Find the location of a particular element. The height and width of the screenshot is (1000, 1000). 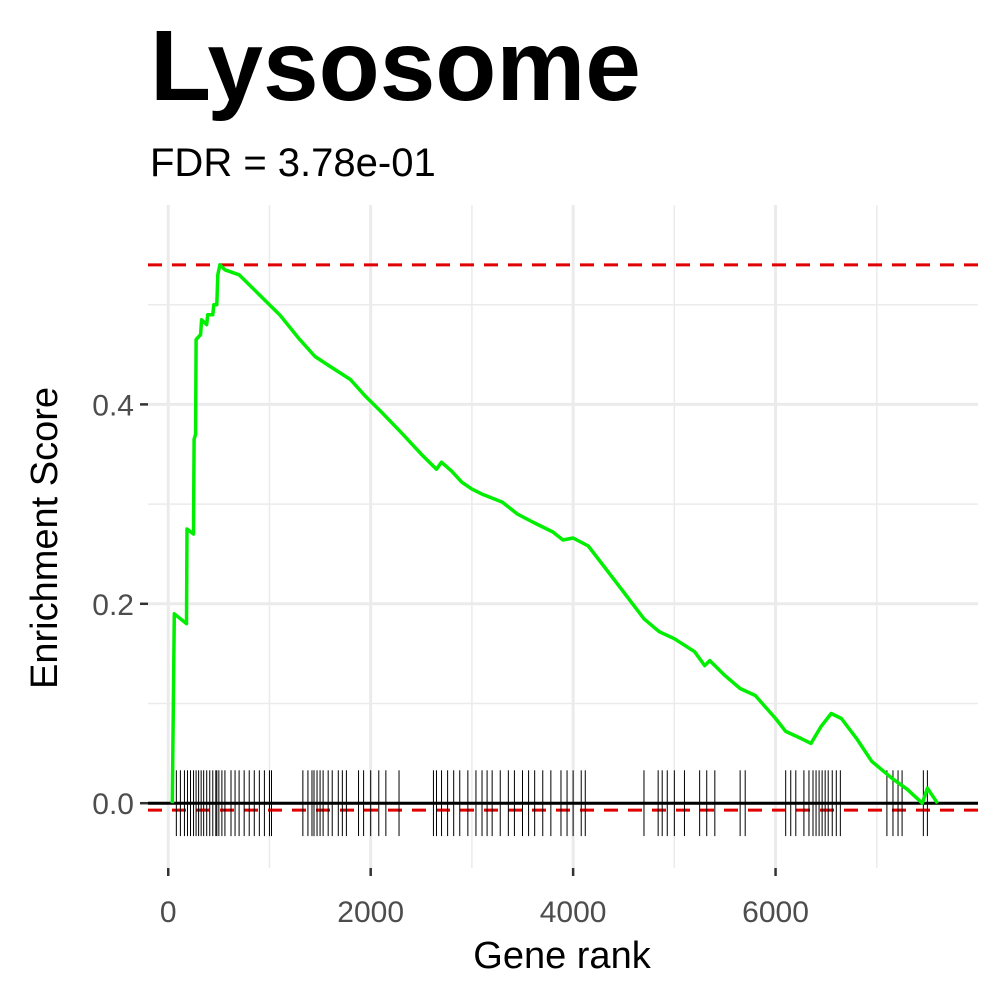

y-tick-label-0.2: 0.2 is located at coordinates (113, 605).